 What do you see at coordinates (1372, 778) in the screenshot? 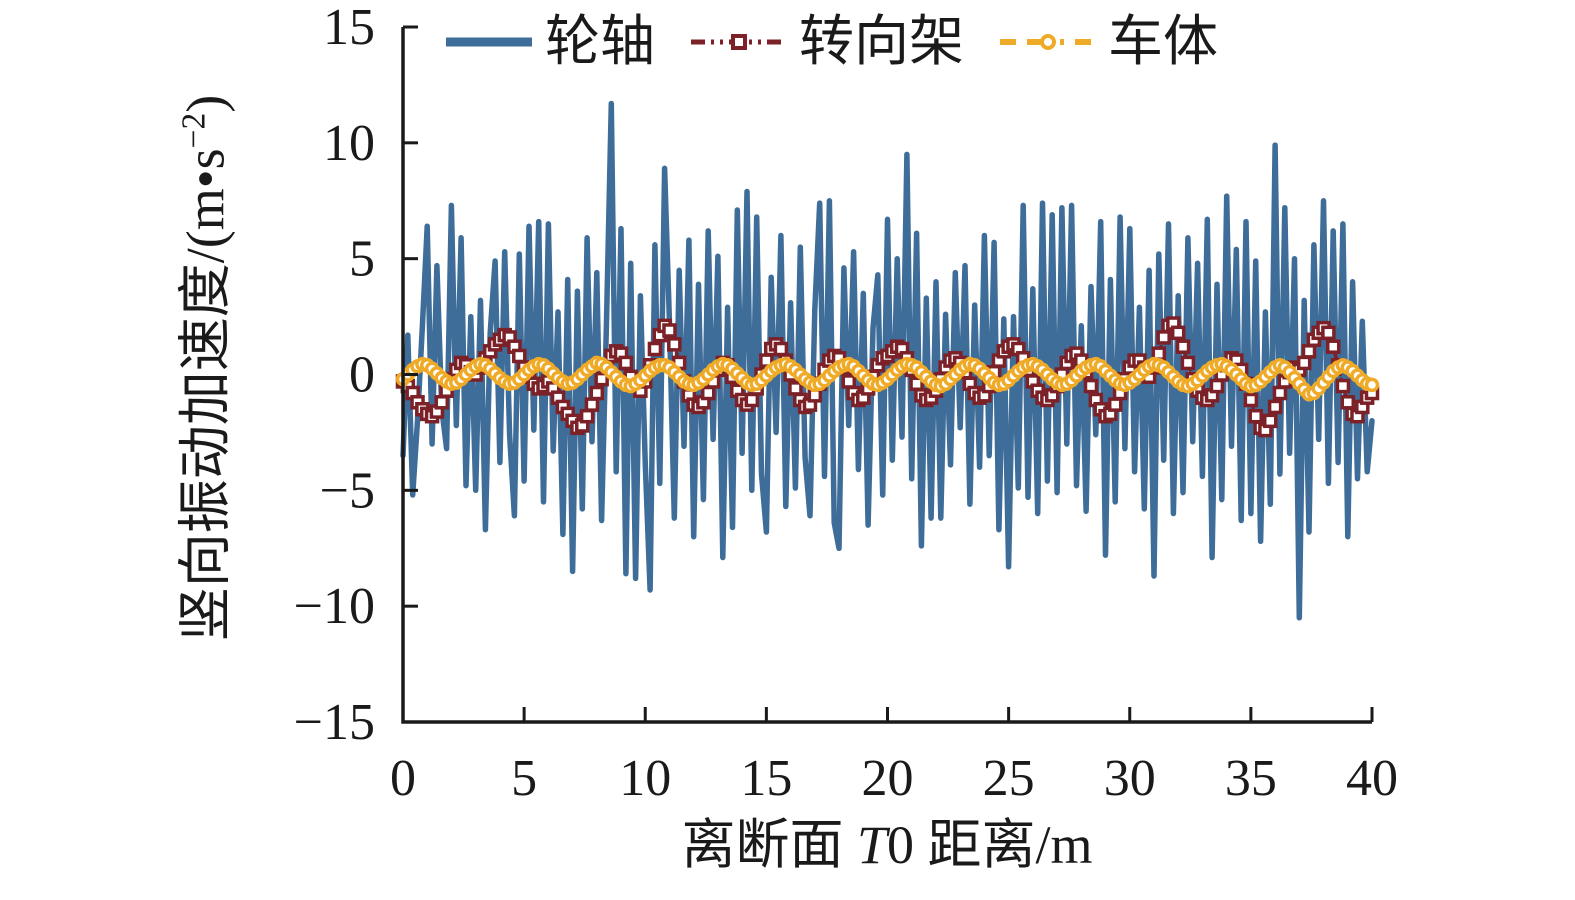
I see `x-tick-label: 40` at bounding box center [1372, 778].